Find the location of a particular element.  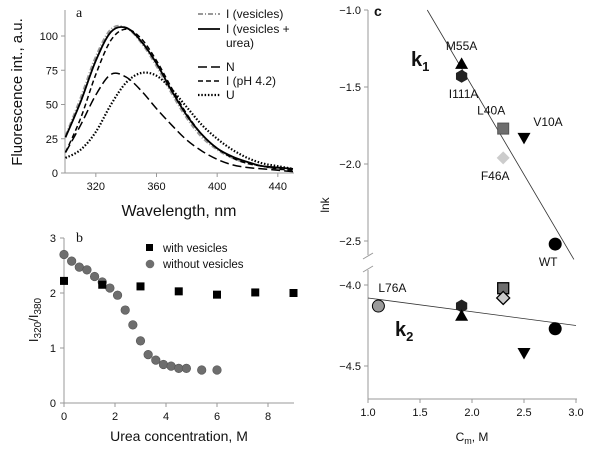

x-tick-label: 1.0 is located at coordinates (367, 413).